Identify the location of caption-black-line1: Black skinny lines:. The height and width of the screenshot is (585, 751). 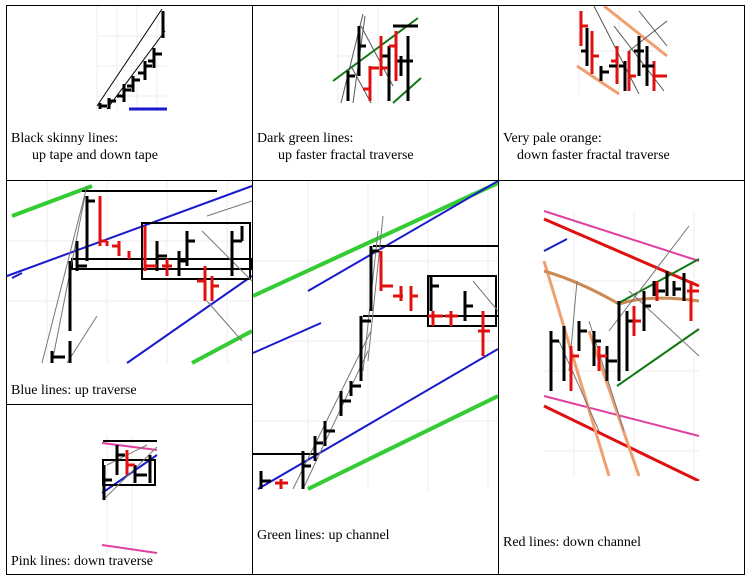
(65, 138).